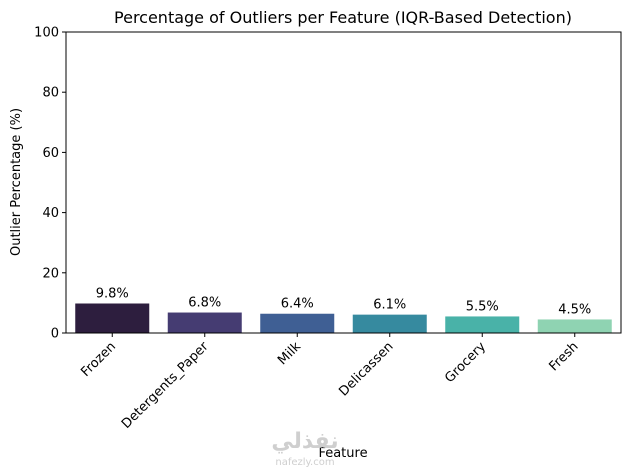 The image size is (630, 470). What do you see at coordinates (366, 369) in the screenshot?
I see `x-tick-label: Delicassen` at bounding box center [366, 369].